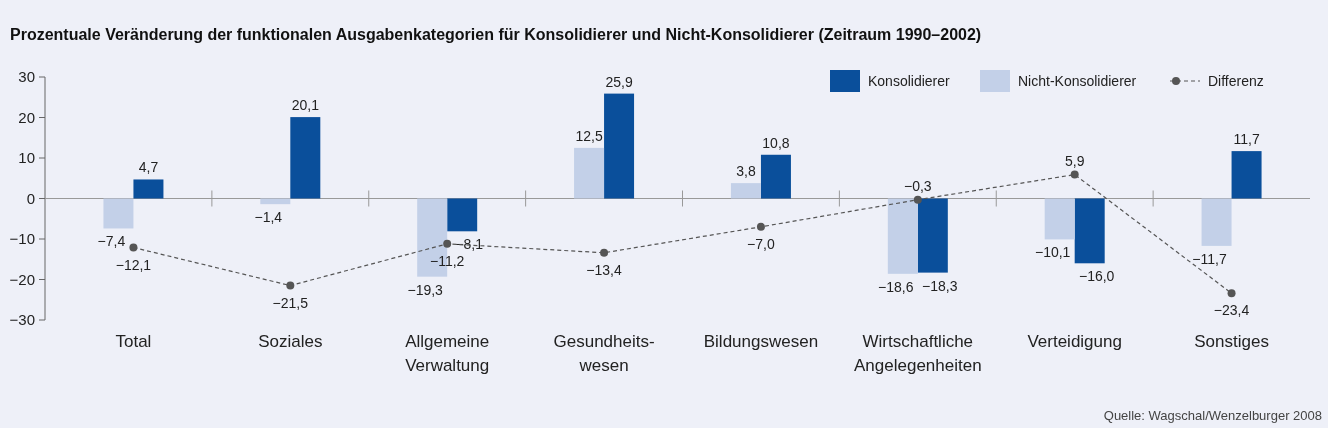 This screenshot has width=1328, height=428. Describe the element at coordinates (604, 353) in the screenshot. I see `x-tick-label: Gesundheits-wesen` at that location.